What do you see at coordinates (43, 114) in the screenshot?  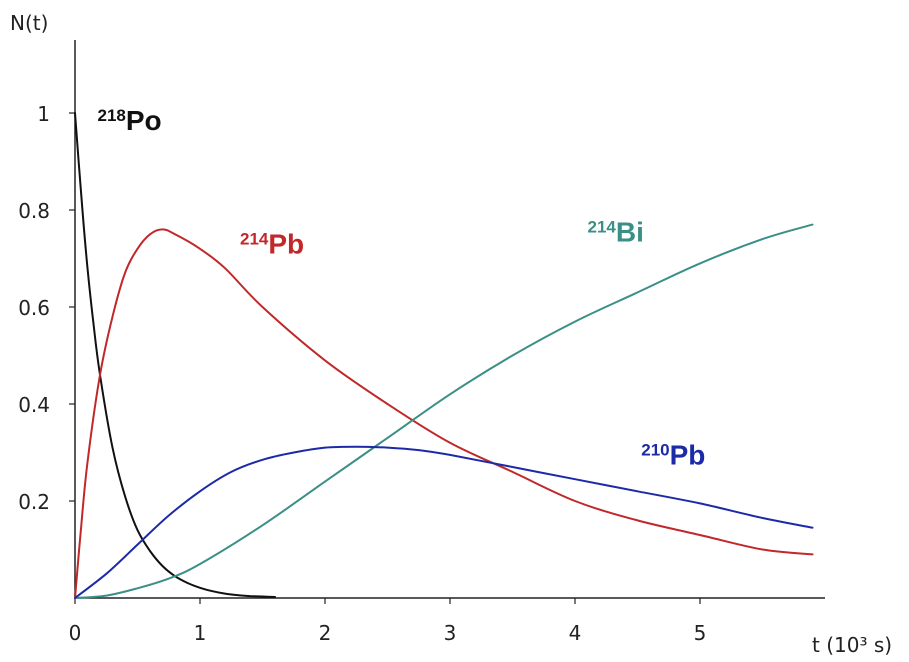 I see `y-tick-label: 1` at bounding box center [43, 114].